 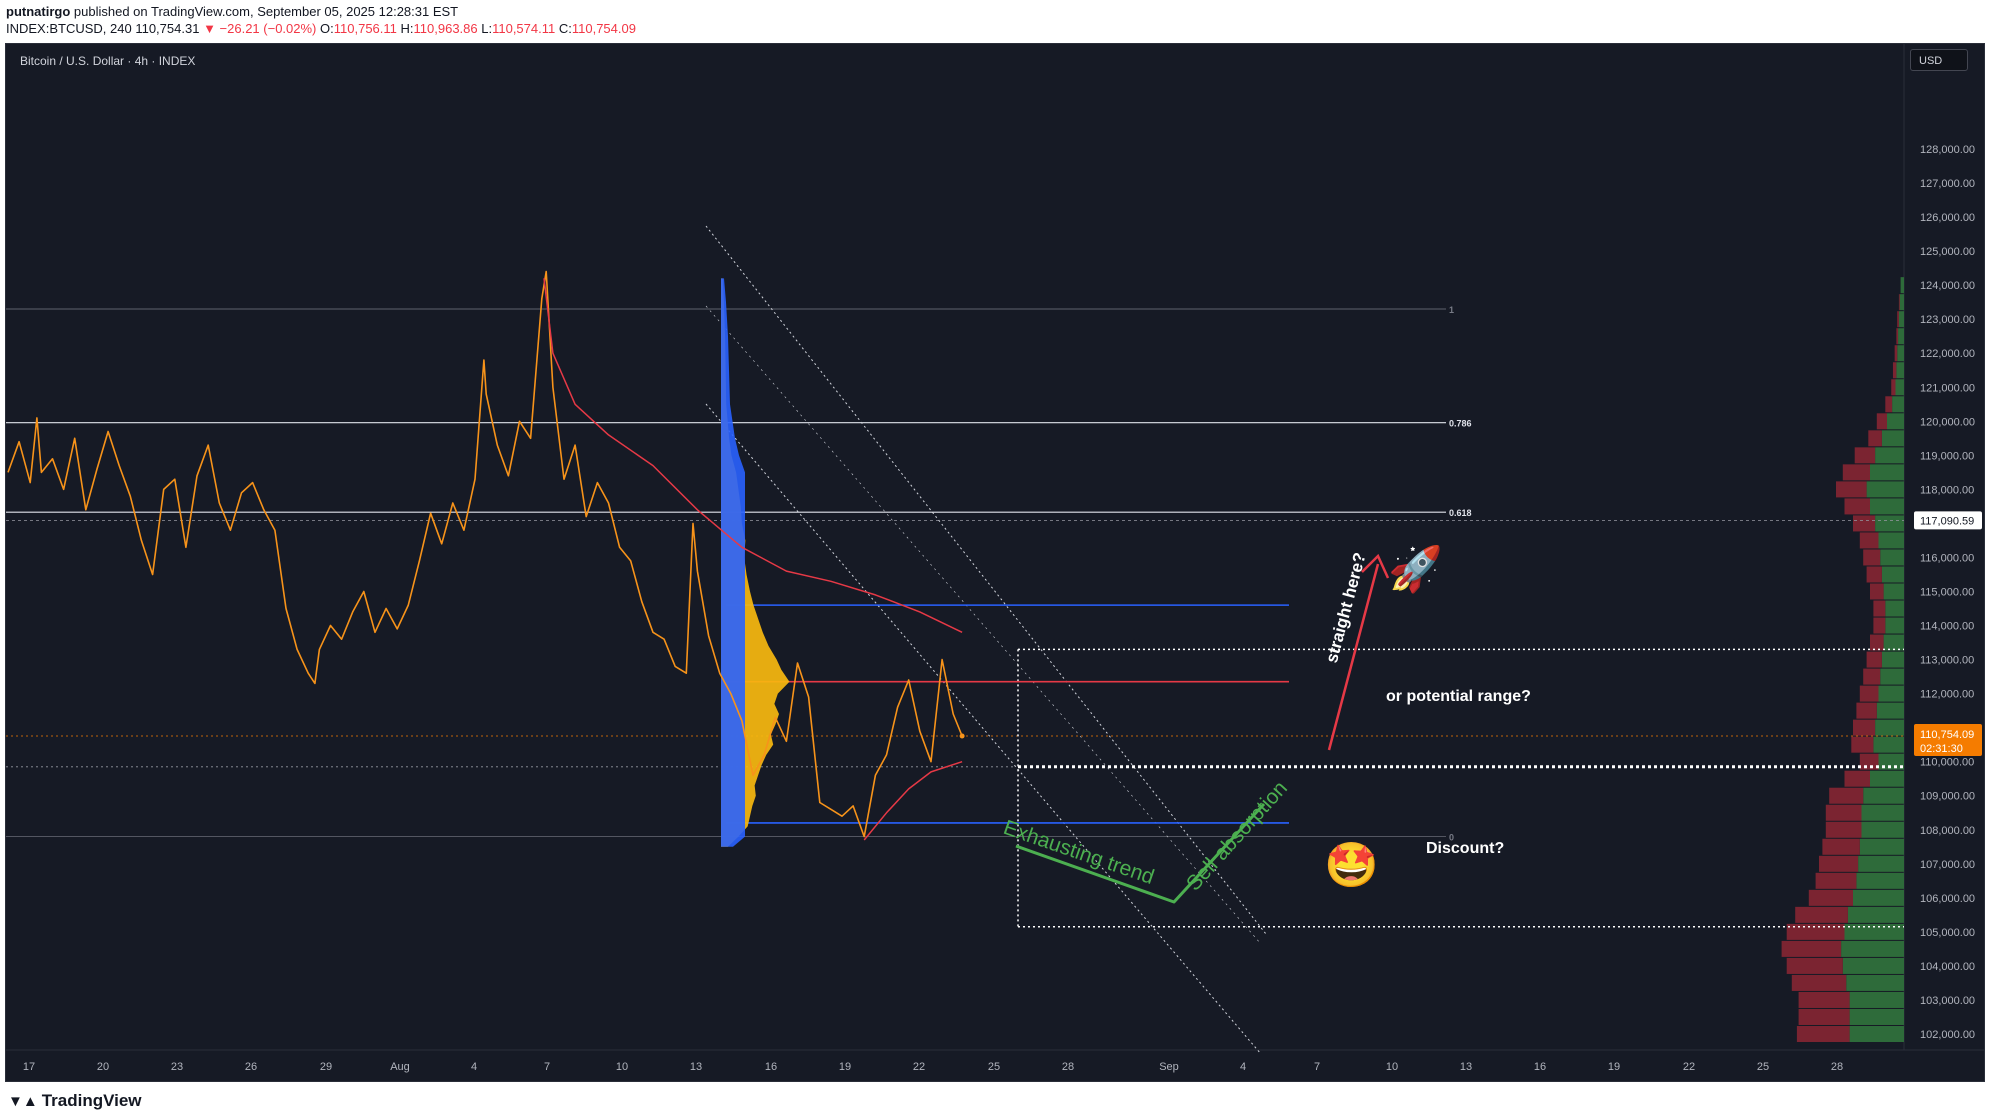 What do you see at coordinates (1947, 593) in the screenshot?
I see `price-tick-label: 115,000.00` at bounding box center [1947, 593].